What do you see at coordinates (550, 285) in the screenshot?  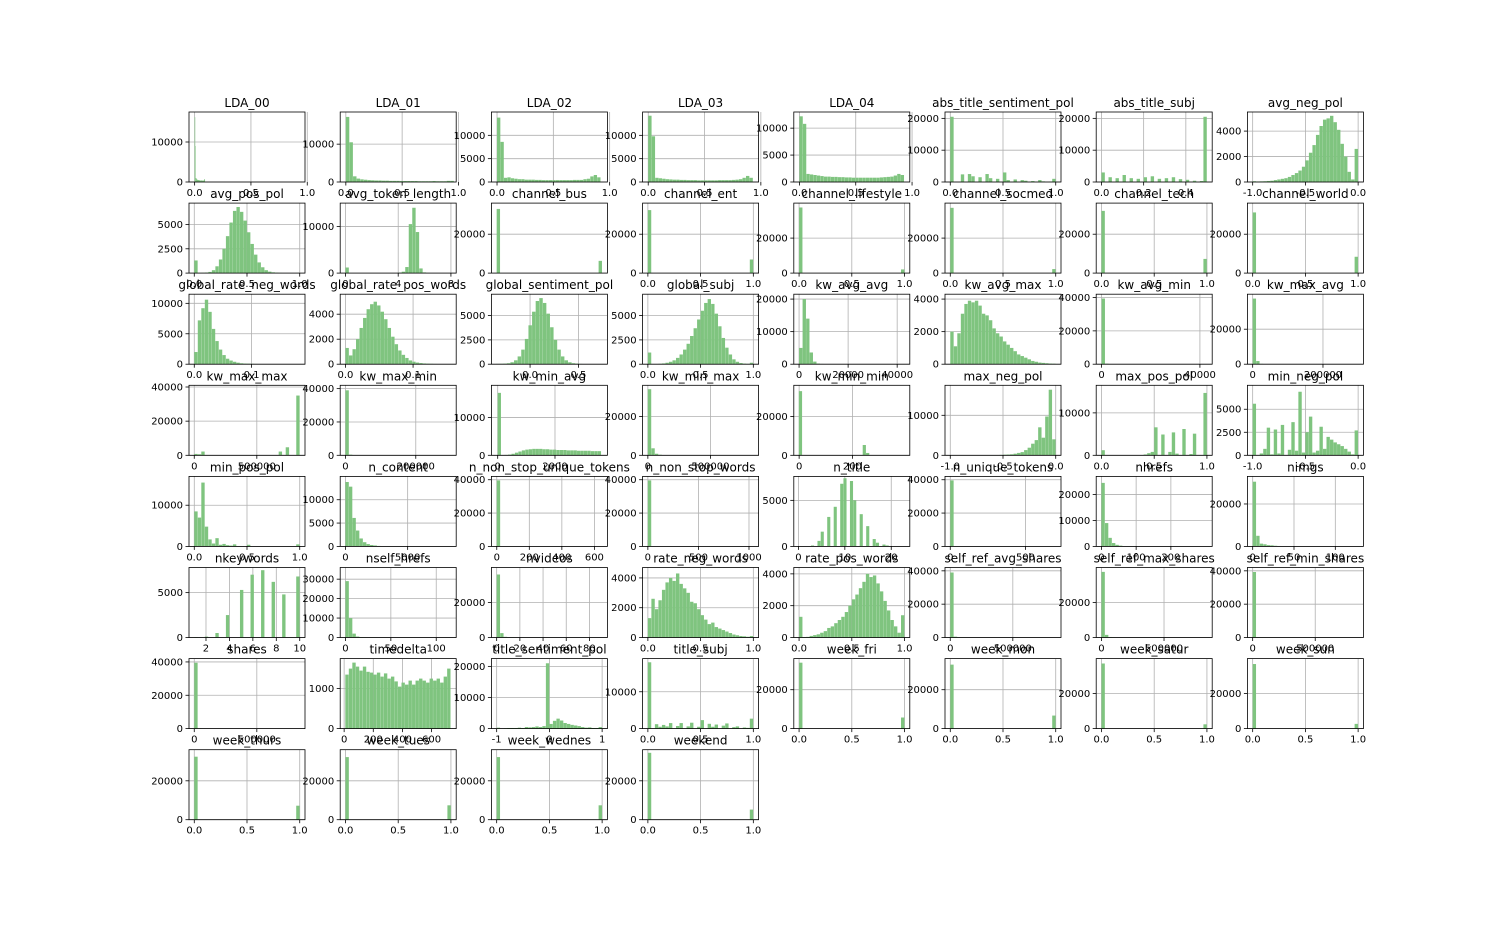 I see `panel-title: global_sentiment_pol` at bounding box center [550, 285].